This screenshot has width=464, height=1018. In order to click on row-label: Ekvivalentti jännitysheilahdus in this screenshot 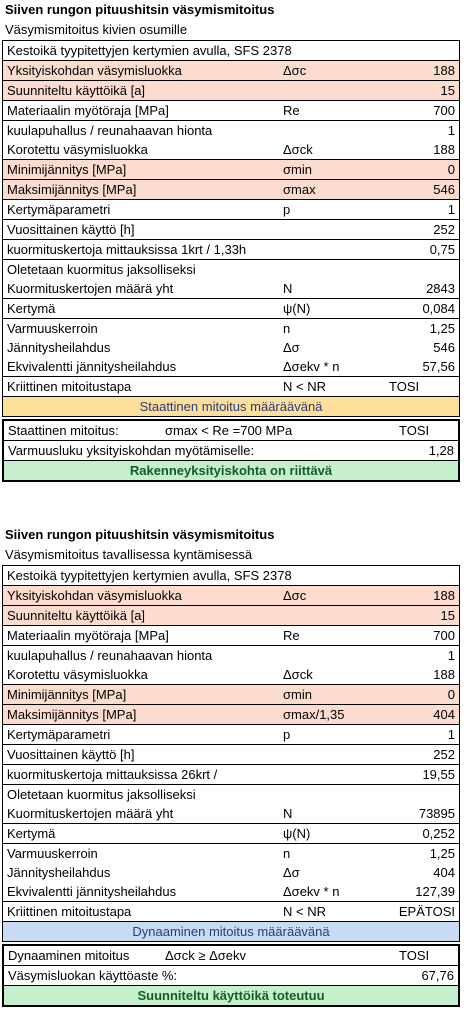, I will do `click(92, 891)`.